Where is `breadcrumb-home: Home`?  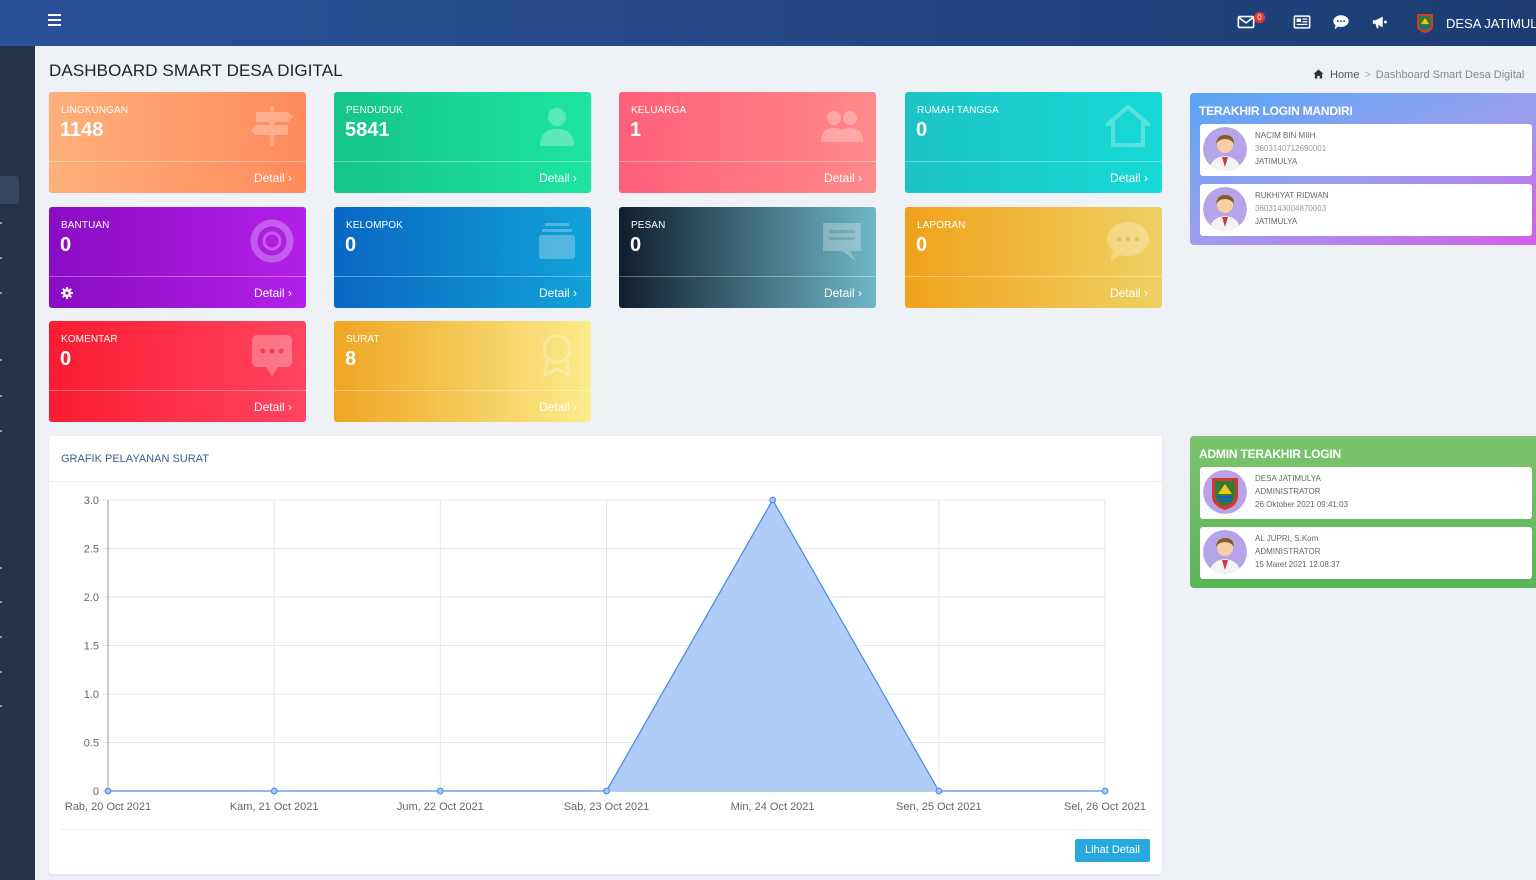
breadcrumb-home: Home is located at coordinates (1345, 75).